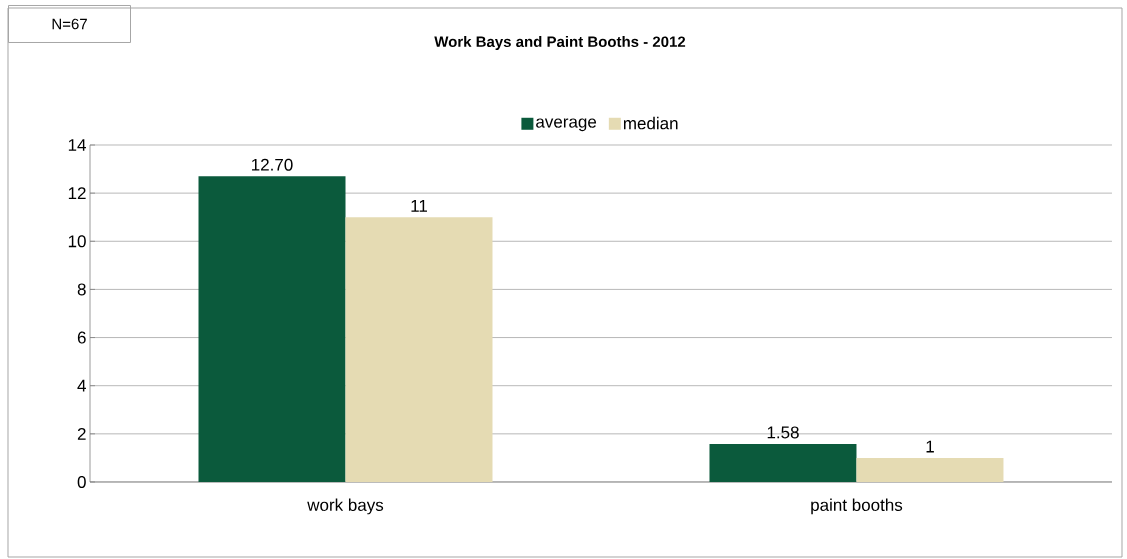  Describe the element at coordinates (560, 43) in the screenshot. I see `chart-title: Work Bays and Paint Booths - 2012` at that location.